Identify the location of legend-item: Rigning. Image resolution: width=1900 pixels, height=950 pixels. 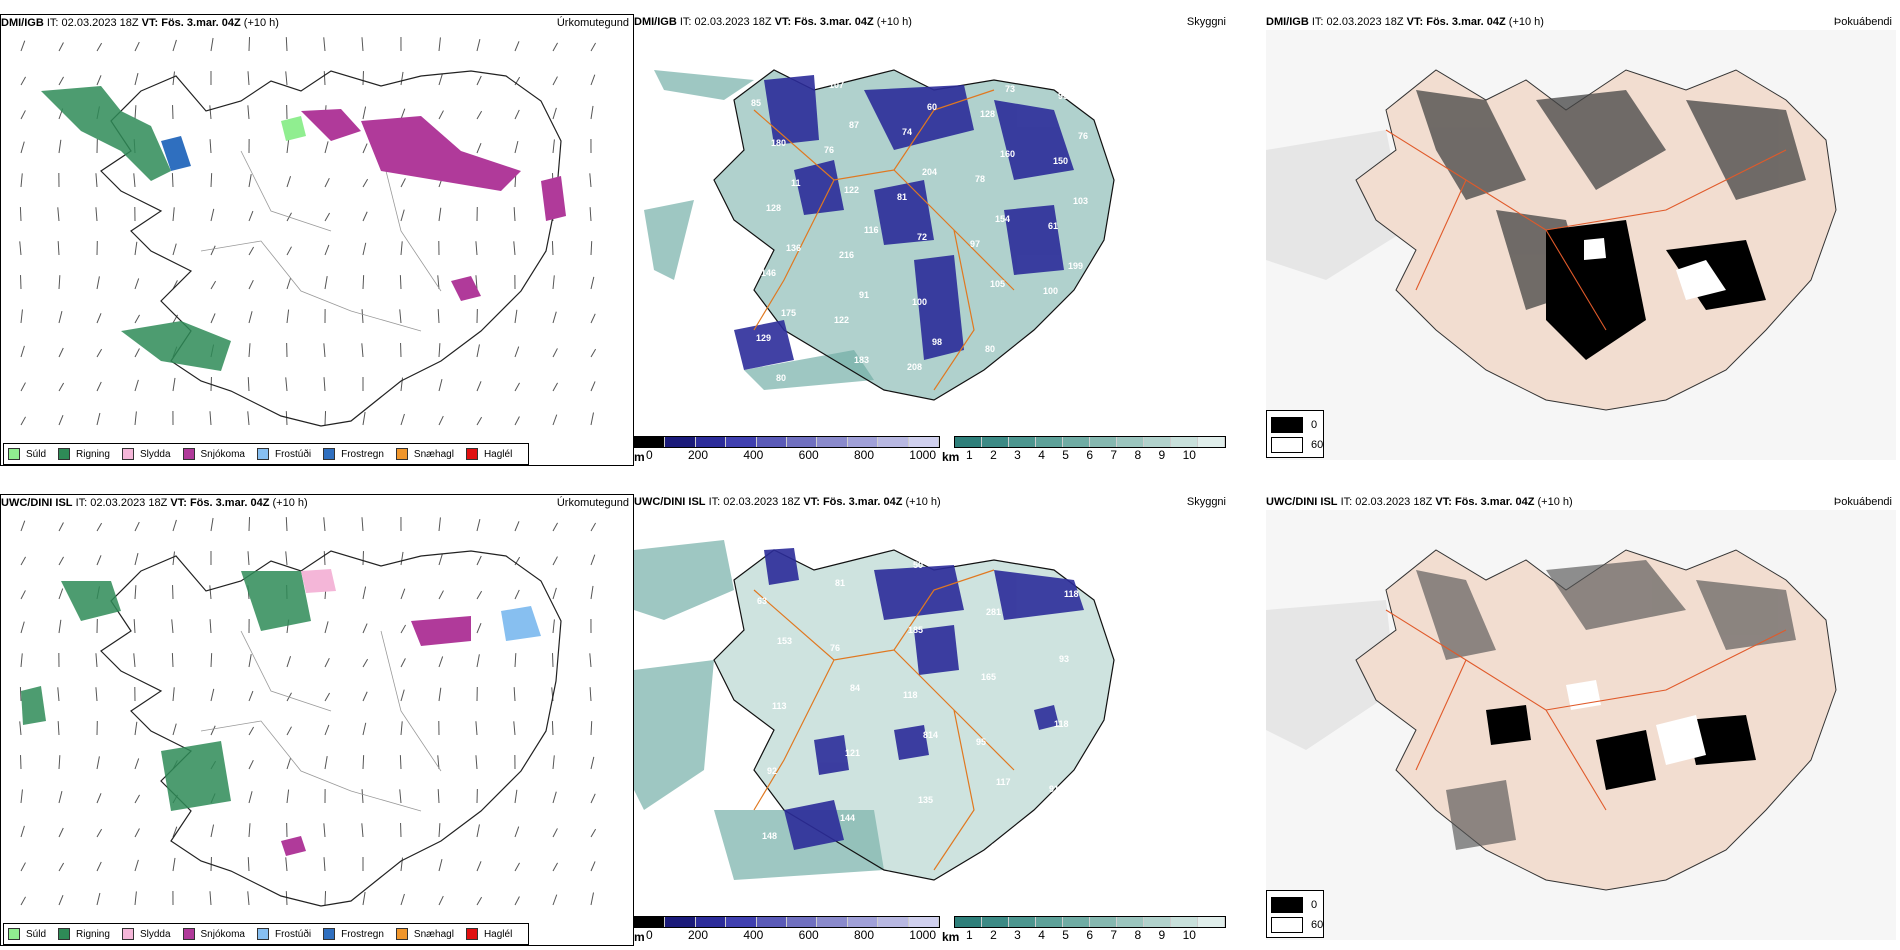
(84, 454).